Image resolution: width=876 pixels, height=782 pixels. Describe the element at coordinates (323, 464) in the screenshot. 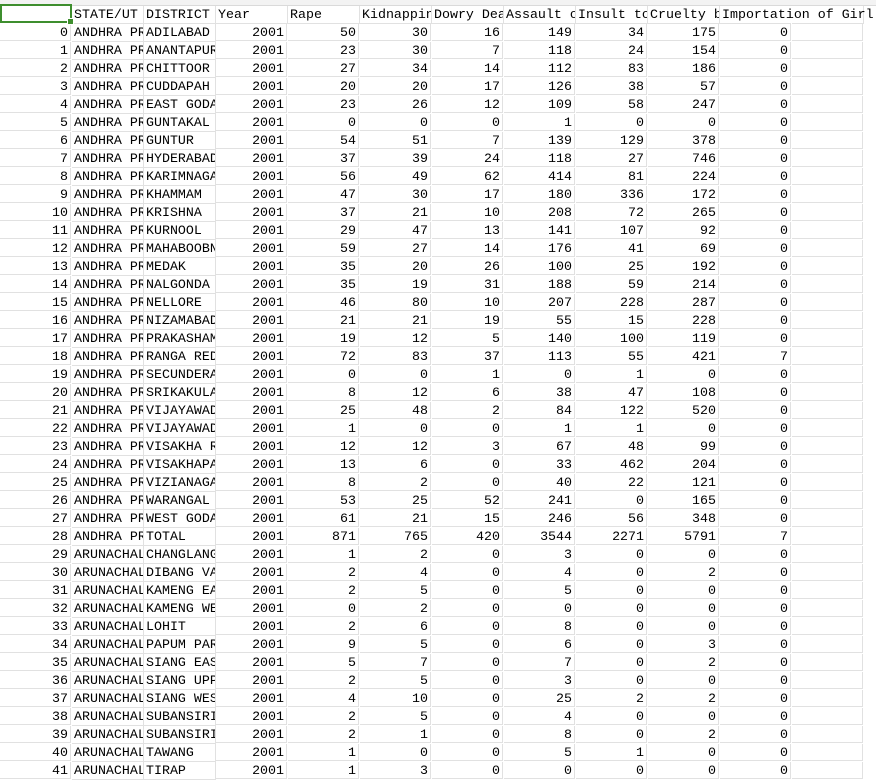

I see `cell-rape: 13` at that location.